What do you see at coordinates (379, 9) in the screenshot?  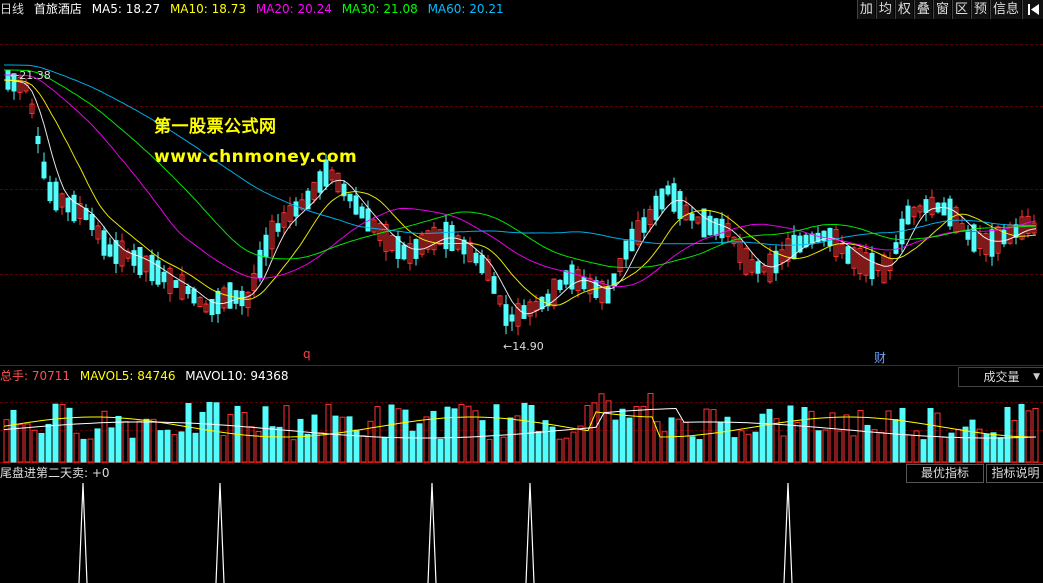 I see `ma30-value: MA30: 21.08` at bounding box center [379, 9].